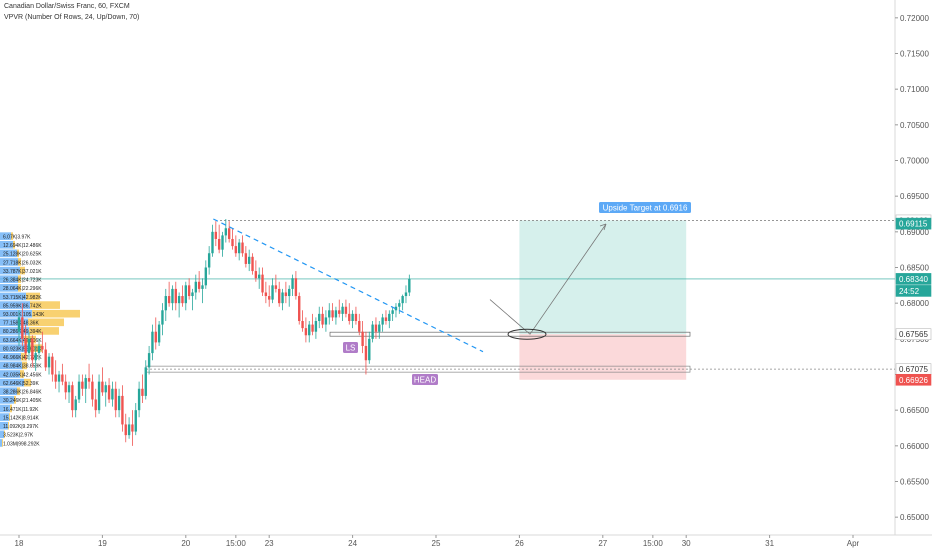 This screenshot has width=932, height=550. Describe the element at coordinates (909, 291) in the screenshot. I see `price-tag-label: 24:52` at that location.